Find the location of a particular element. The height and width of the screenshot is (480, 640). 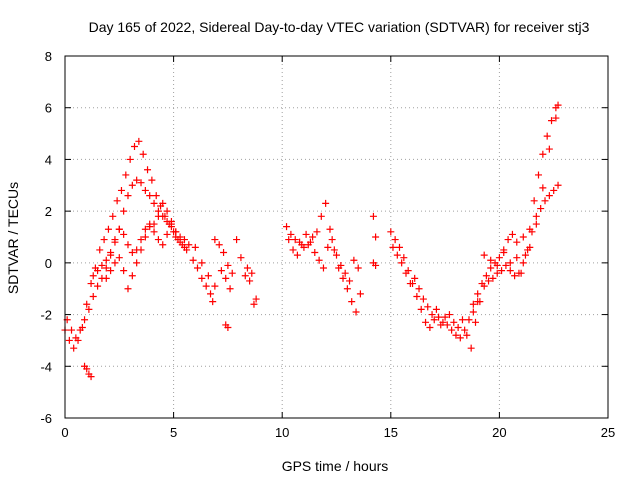

x-tick-label: 25 is located at coordinates (608, 432).